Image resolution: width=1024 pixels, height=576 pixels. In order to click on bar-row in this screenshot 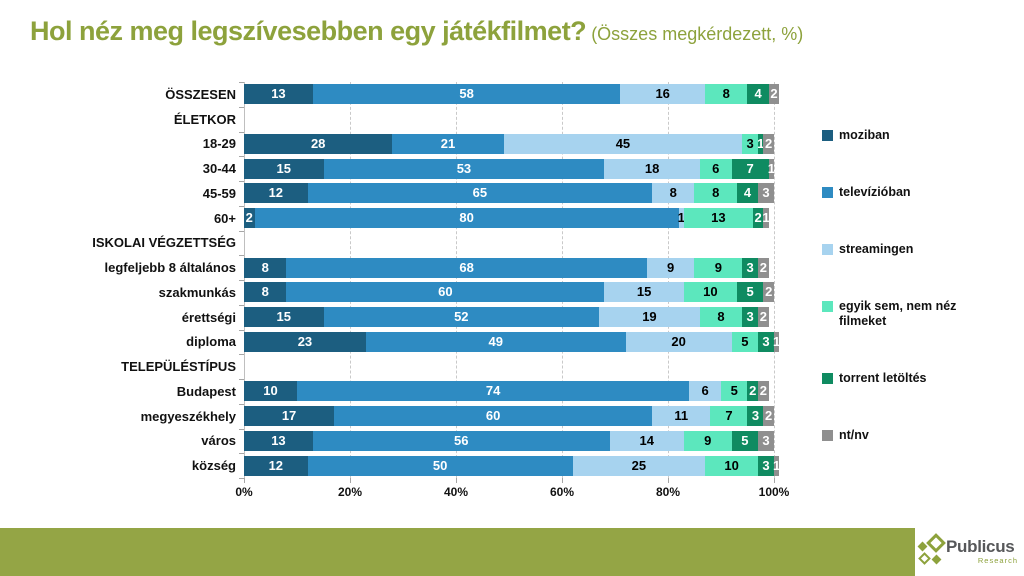, I will do `click(509, 119)`.